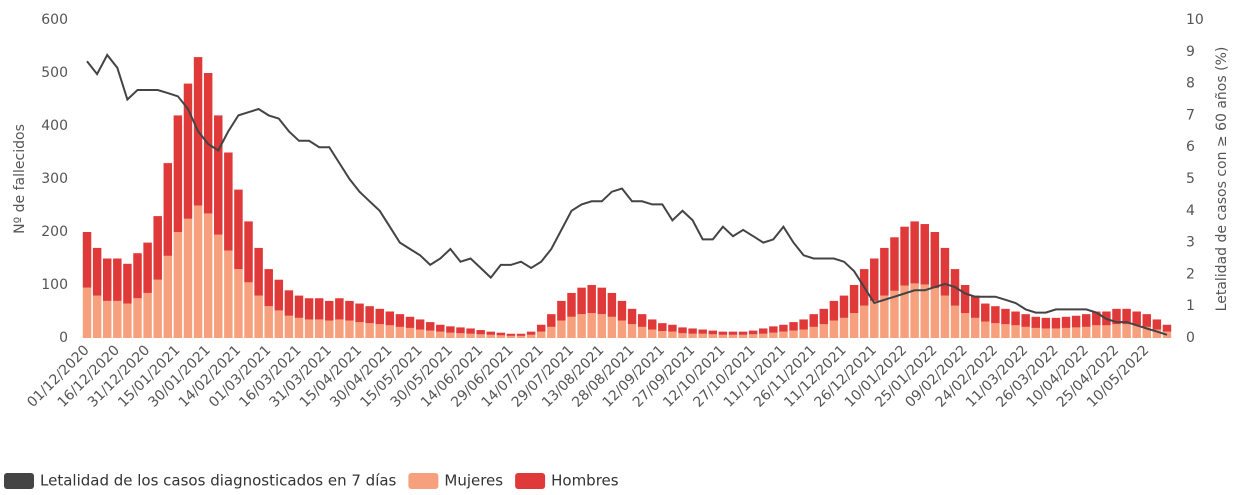  I want to click on y2-tick-label: 9, so click(1190, 52).